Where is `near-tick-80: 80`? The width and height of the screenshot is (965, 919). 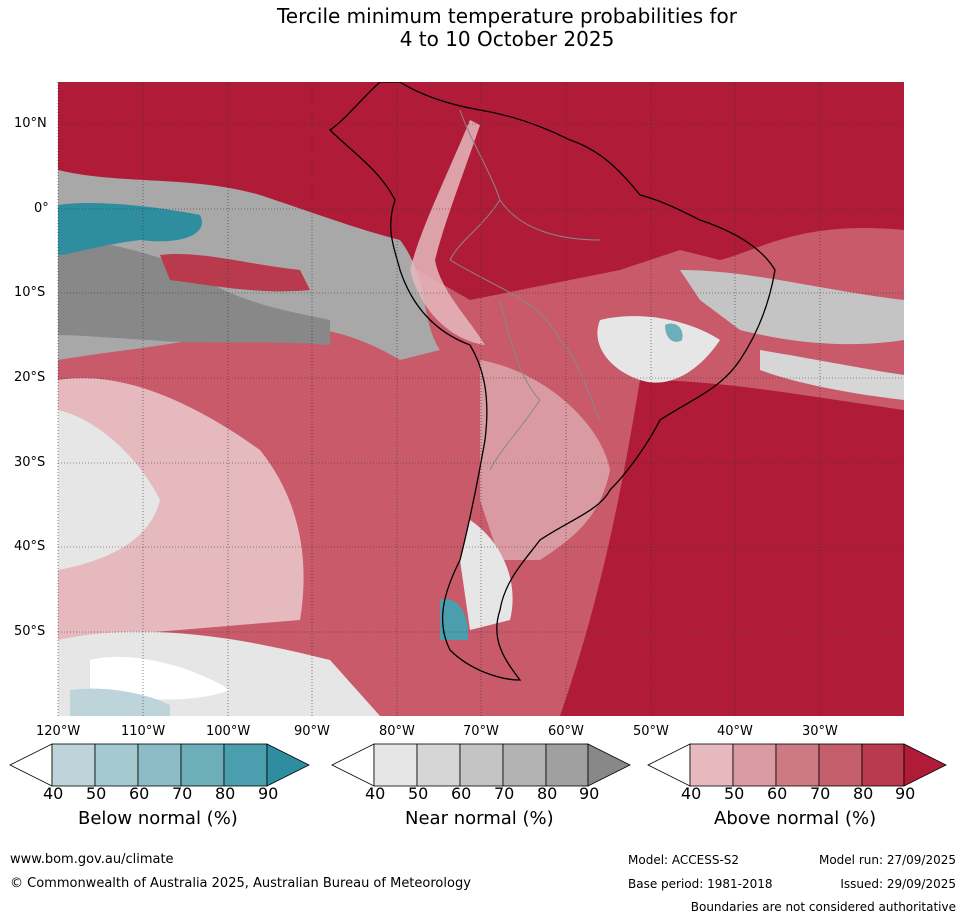
near-tick-80: 80 is located at coordinates (547, 793).